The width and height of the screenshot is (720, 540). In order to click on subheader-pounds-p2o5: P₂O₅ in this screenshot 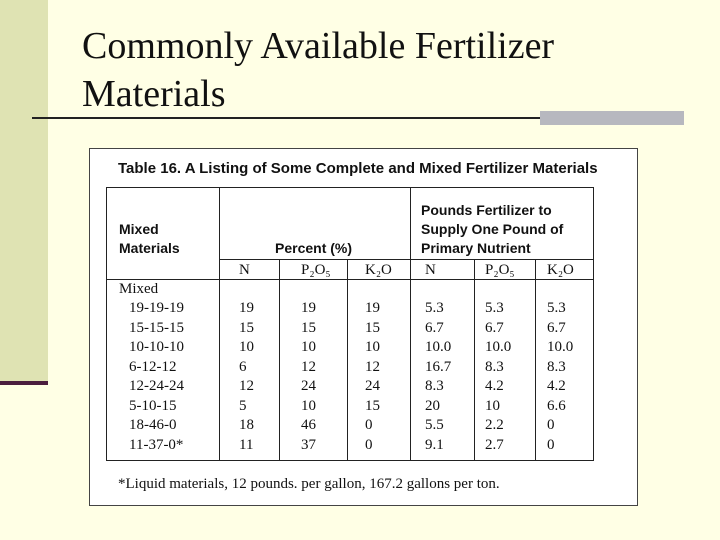, I will do `click(500, 270)`.